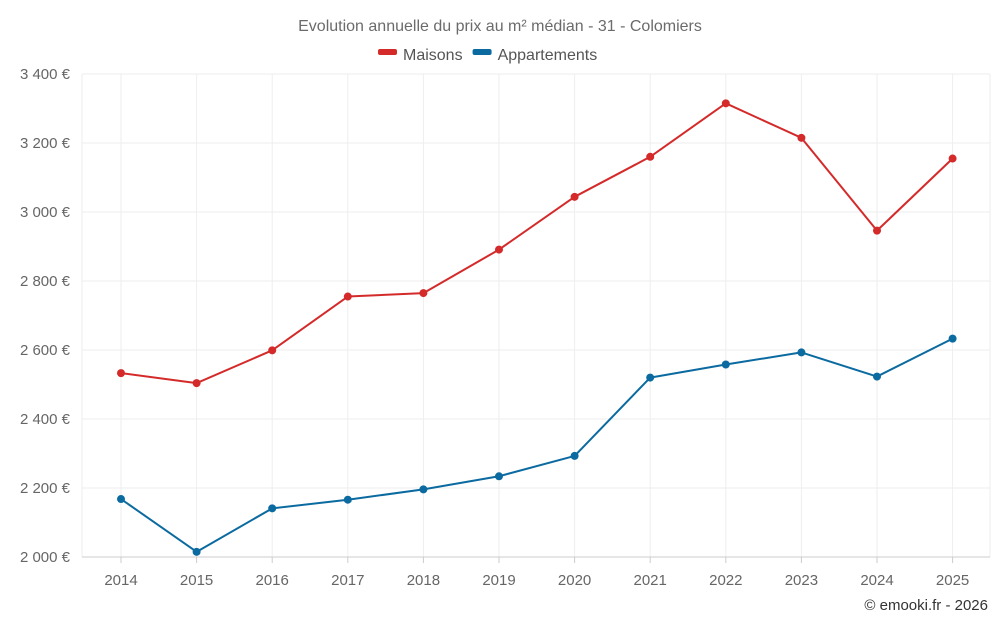  What do you see at coordinates (196, 580) in the screenshot?
I see `x-tick-label: 2015` at bounding box center [196, 580].